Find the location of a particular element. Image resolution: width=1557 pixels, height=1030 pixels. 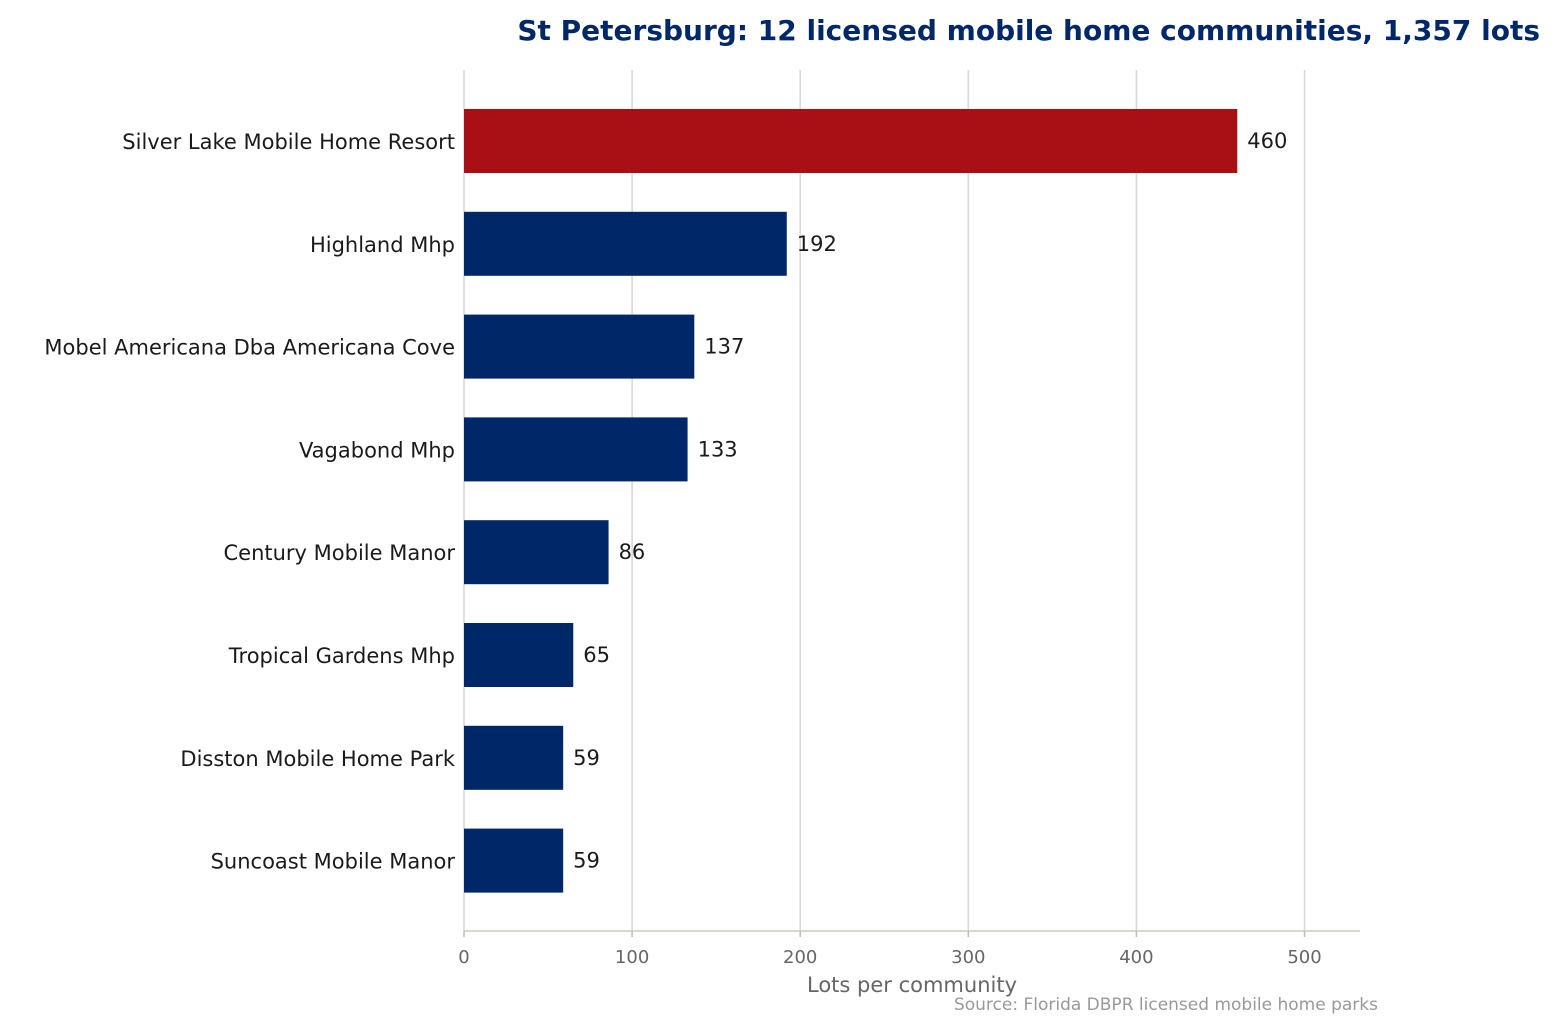

category-label-2: Mobel Americana Dba Americana Cove is located at coordinates (249, 348).